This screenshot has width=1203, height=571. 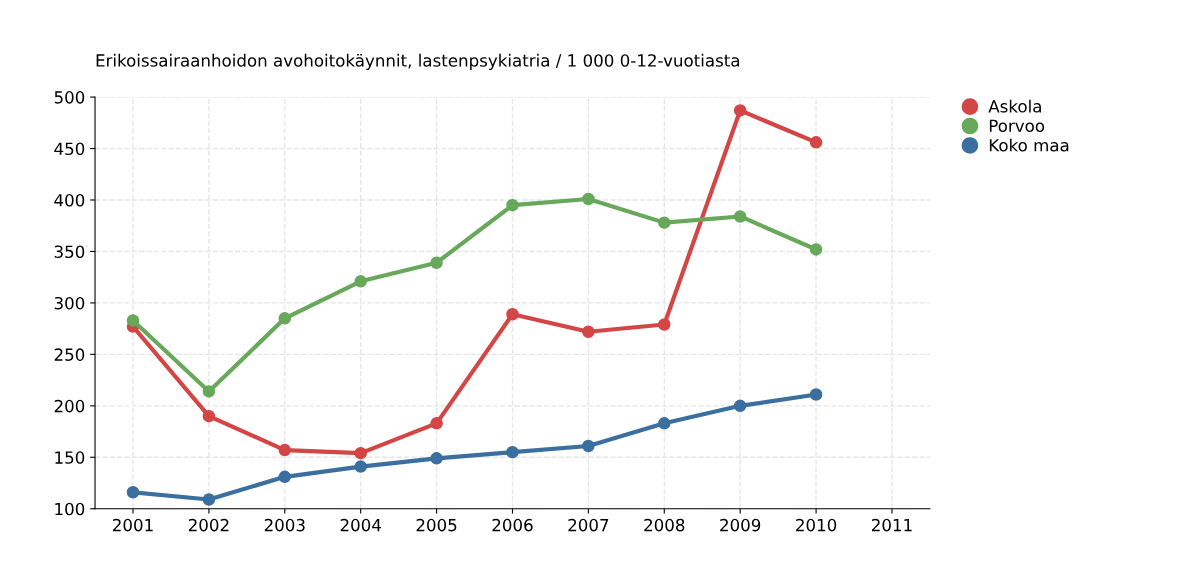 What do you see at coordinates (69, 200) in the screenshot?
I see `y-tick-label: 400` at bounding box center [69, 200].